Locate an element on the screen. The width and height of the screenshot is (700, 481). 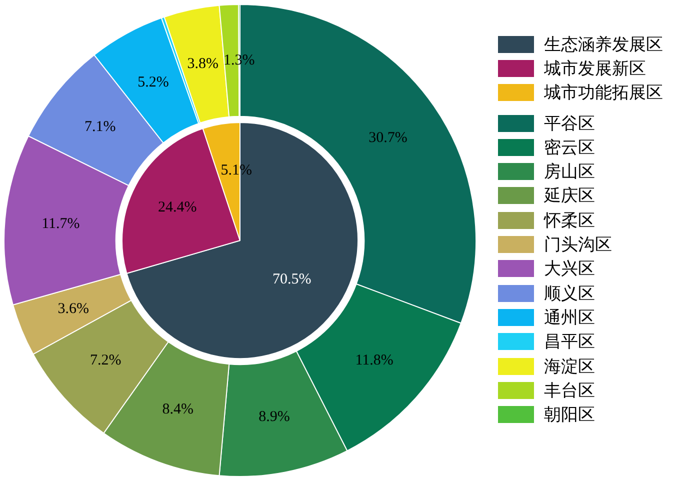
legend-label: 丰台区 is located at coordinates (569, 391).